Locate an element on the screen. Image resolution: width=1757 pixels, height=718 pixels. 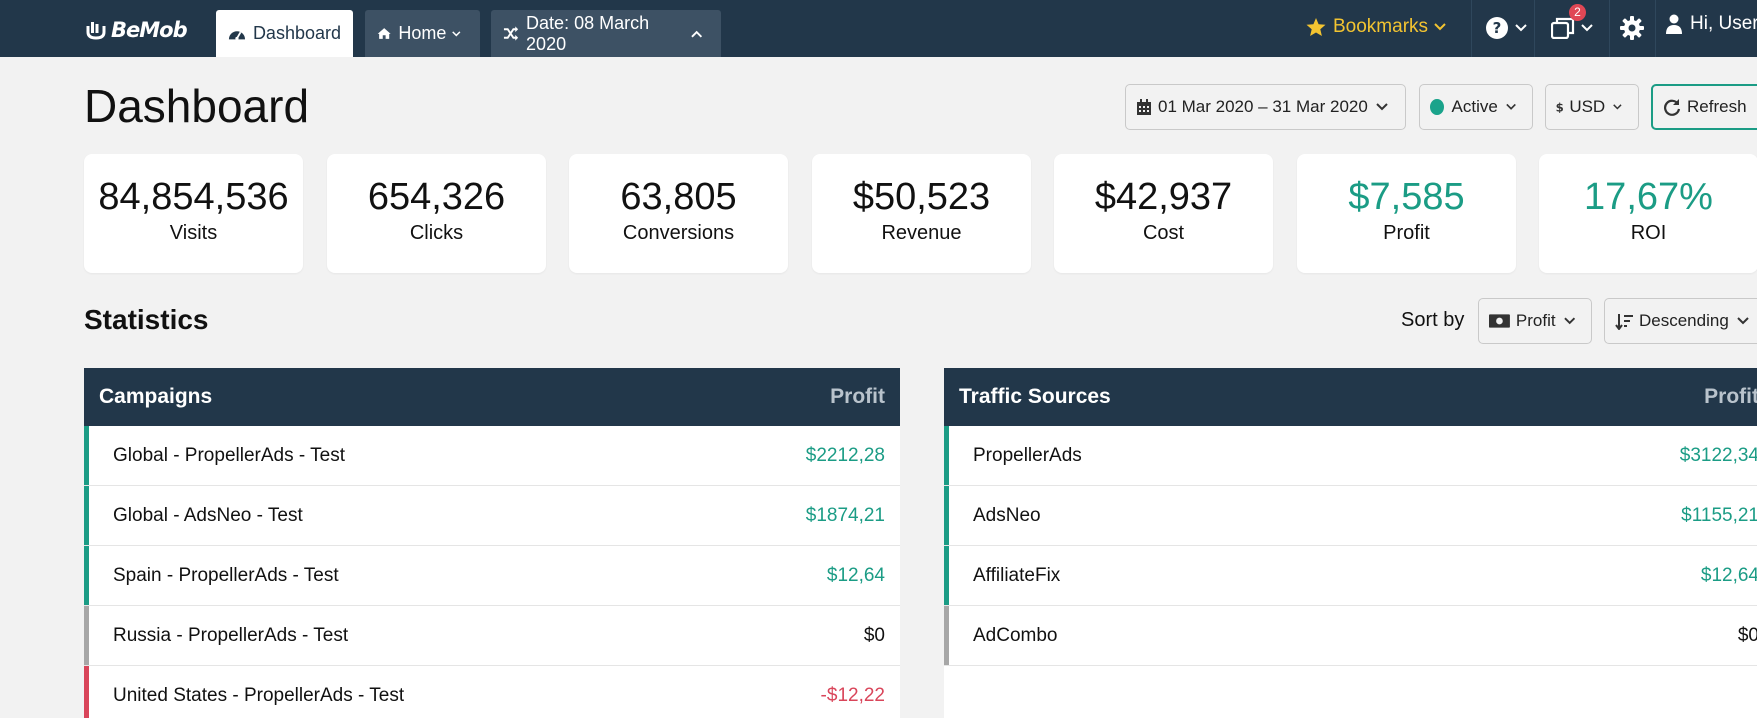
table-row: Russia - PropellerAds - Test $0 is located at coordinates (492, 636).